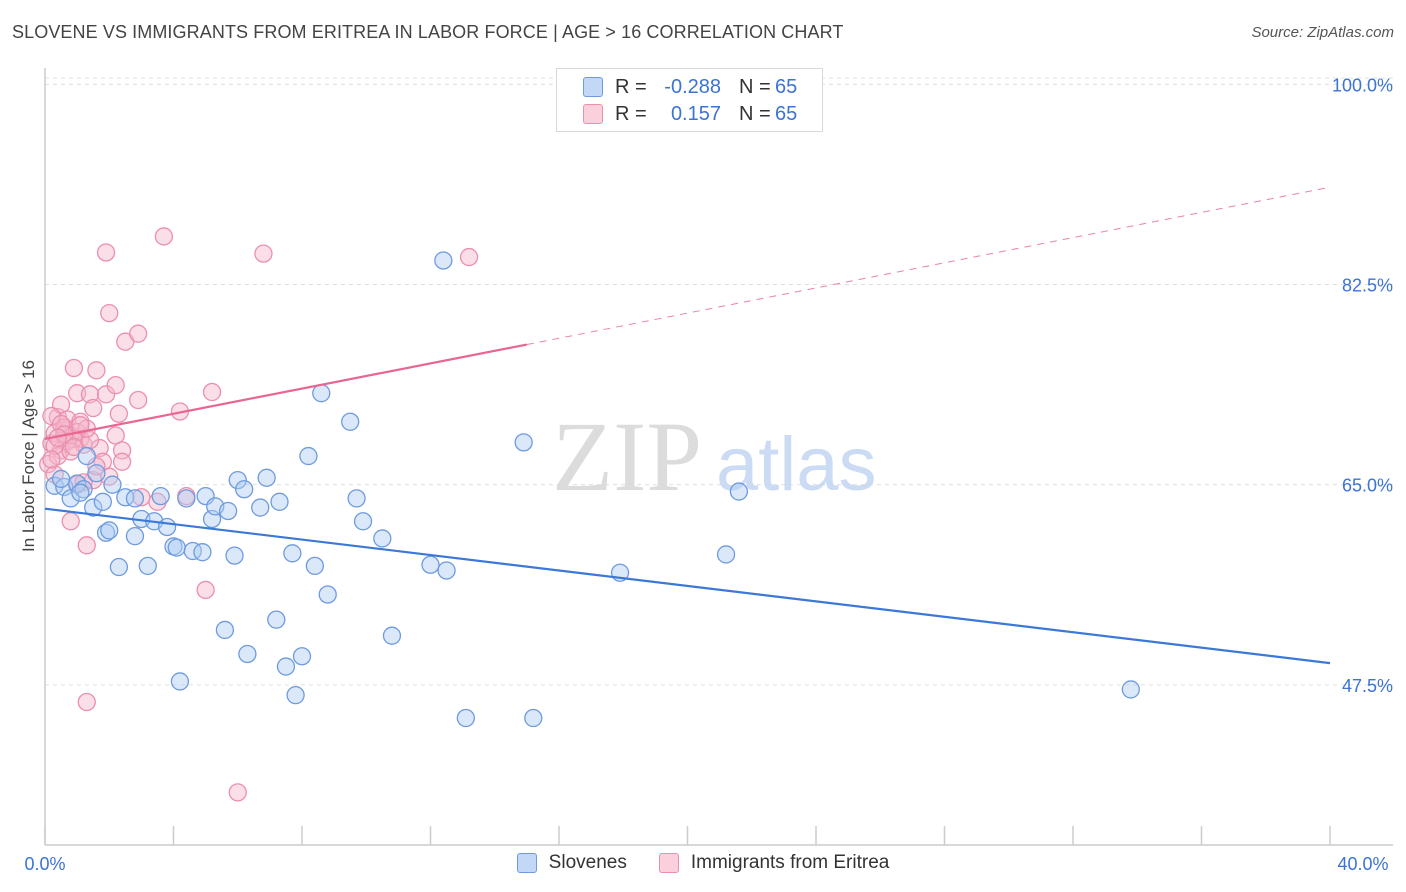 Image resolution: width=1406 pixels, height=892 pixels. What do you see at coordinates (687, 835) in the screenshot?
I see `x-ticks` at bounding box center [687, 835].